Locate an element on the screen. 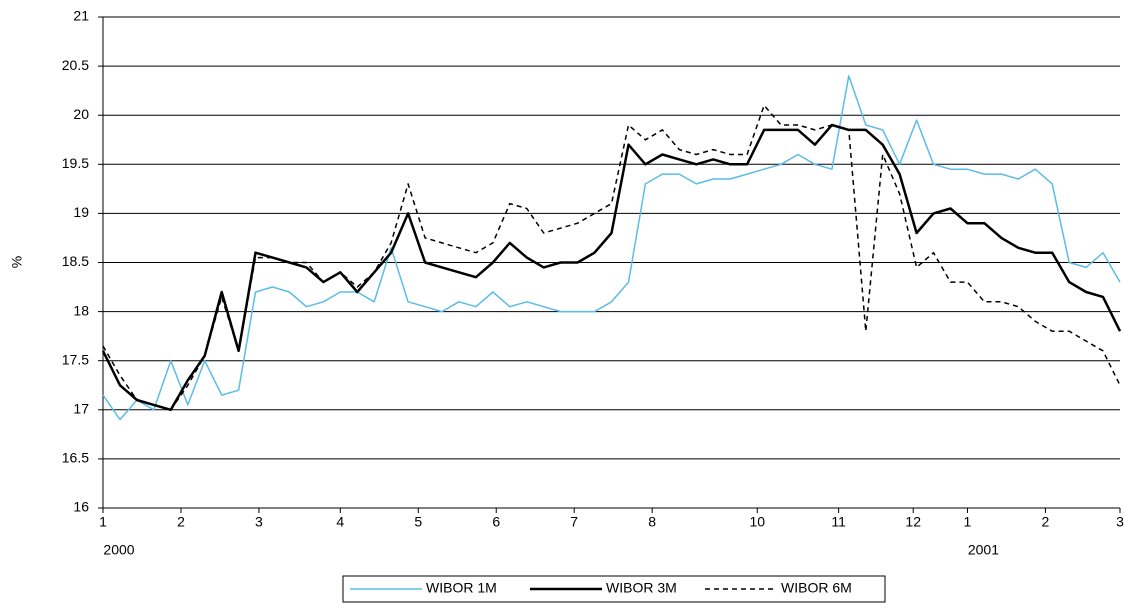 The width and height of the screenshot is (1124, 609). y-tick-label: 19.5 is located at coordinates (75, 163).